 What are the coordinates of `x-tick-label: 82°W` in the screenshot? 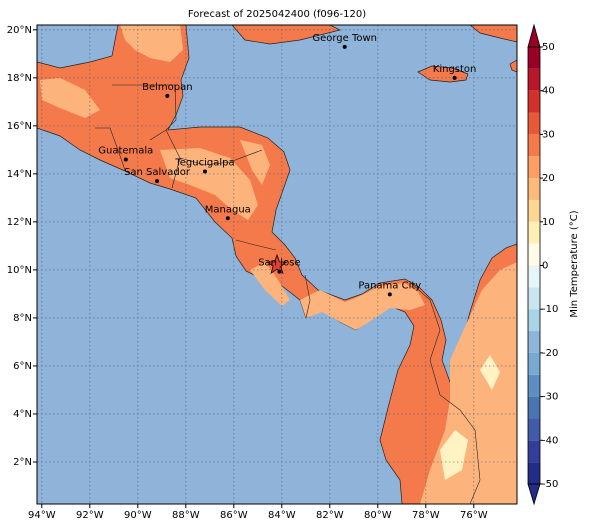 It's located at (330, 515).